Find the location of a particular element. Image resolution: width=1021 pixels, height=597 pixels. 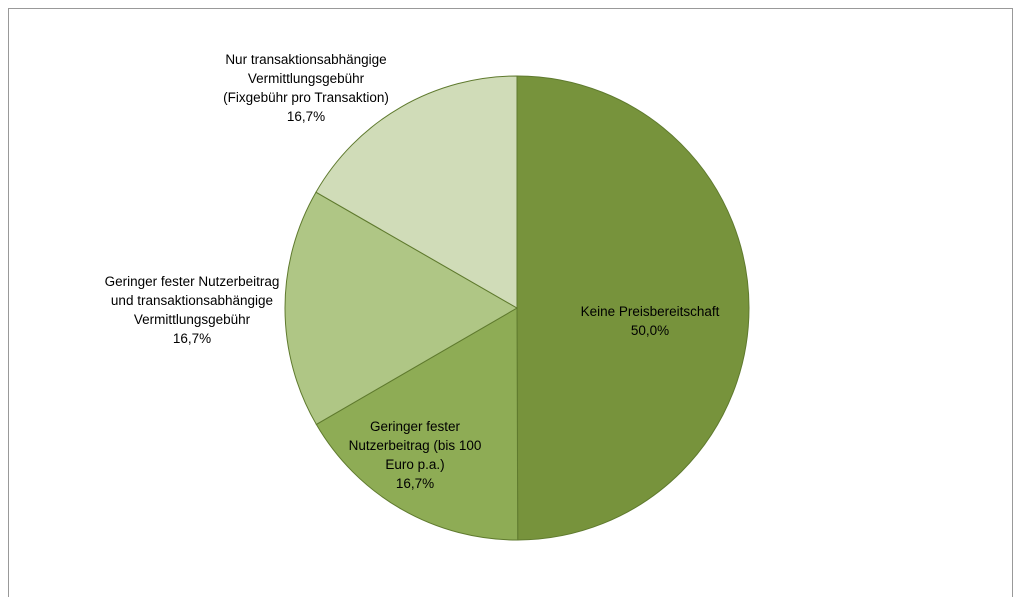

slice-label: Keine Preisbereitschaft 50,0% is located at coordinates (650, 321).